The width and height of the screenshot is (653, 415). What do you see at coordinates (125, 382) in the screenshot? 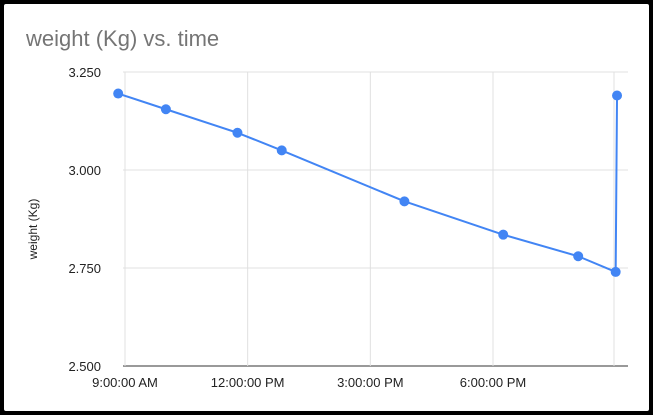
I see `x-tick-label: 9:00:00 AM` at bounding box center [125, 382].